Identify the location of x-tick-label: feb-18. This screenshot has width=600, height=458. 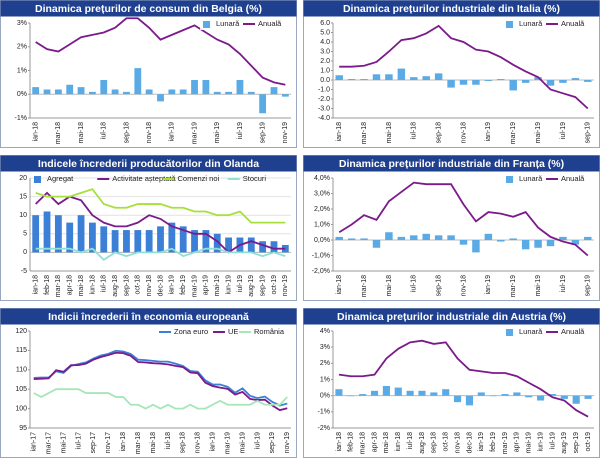
(47, 285).